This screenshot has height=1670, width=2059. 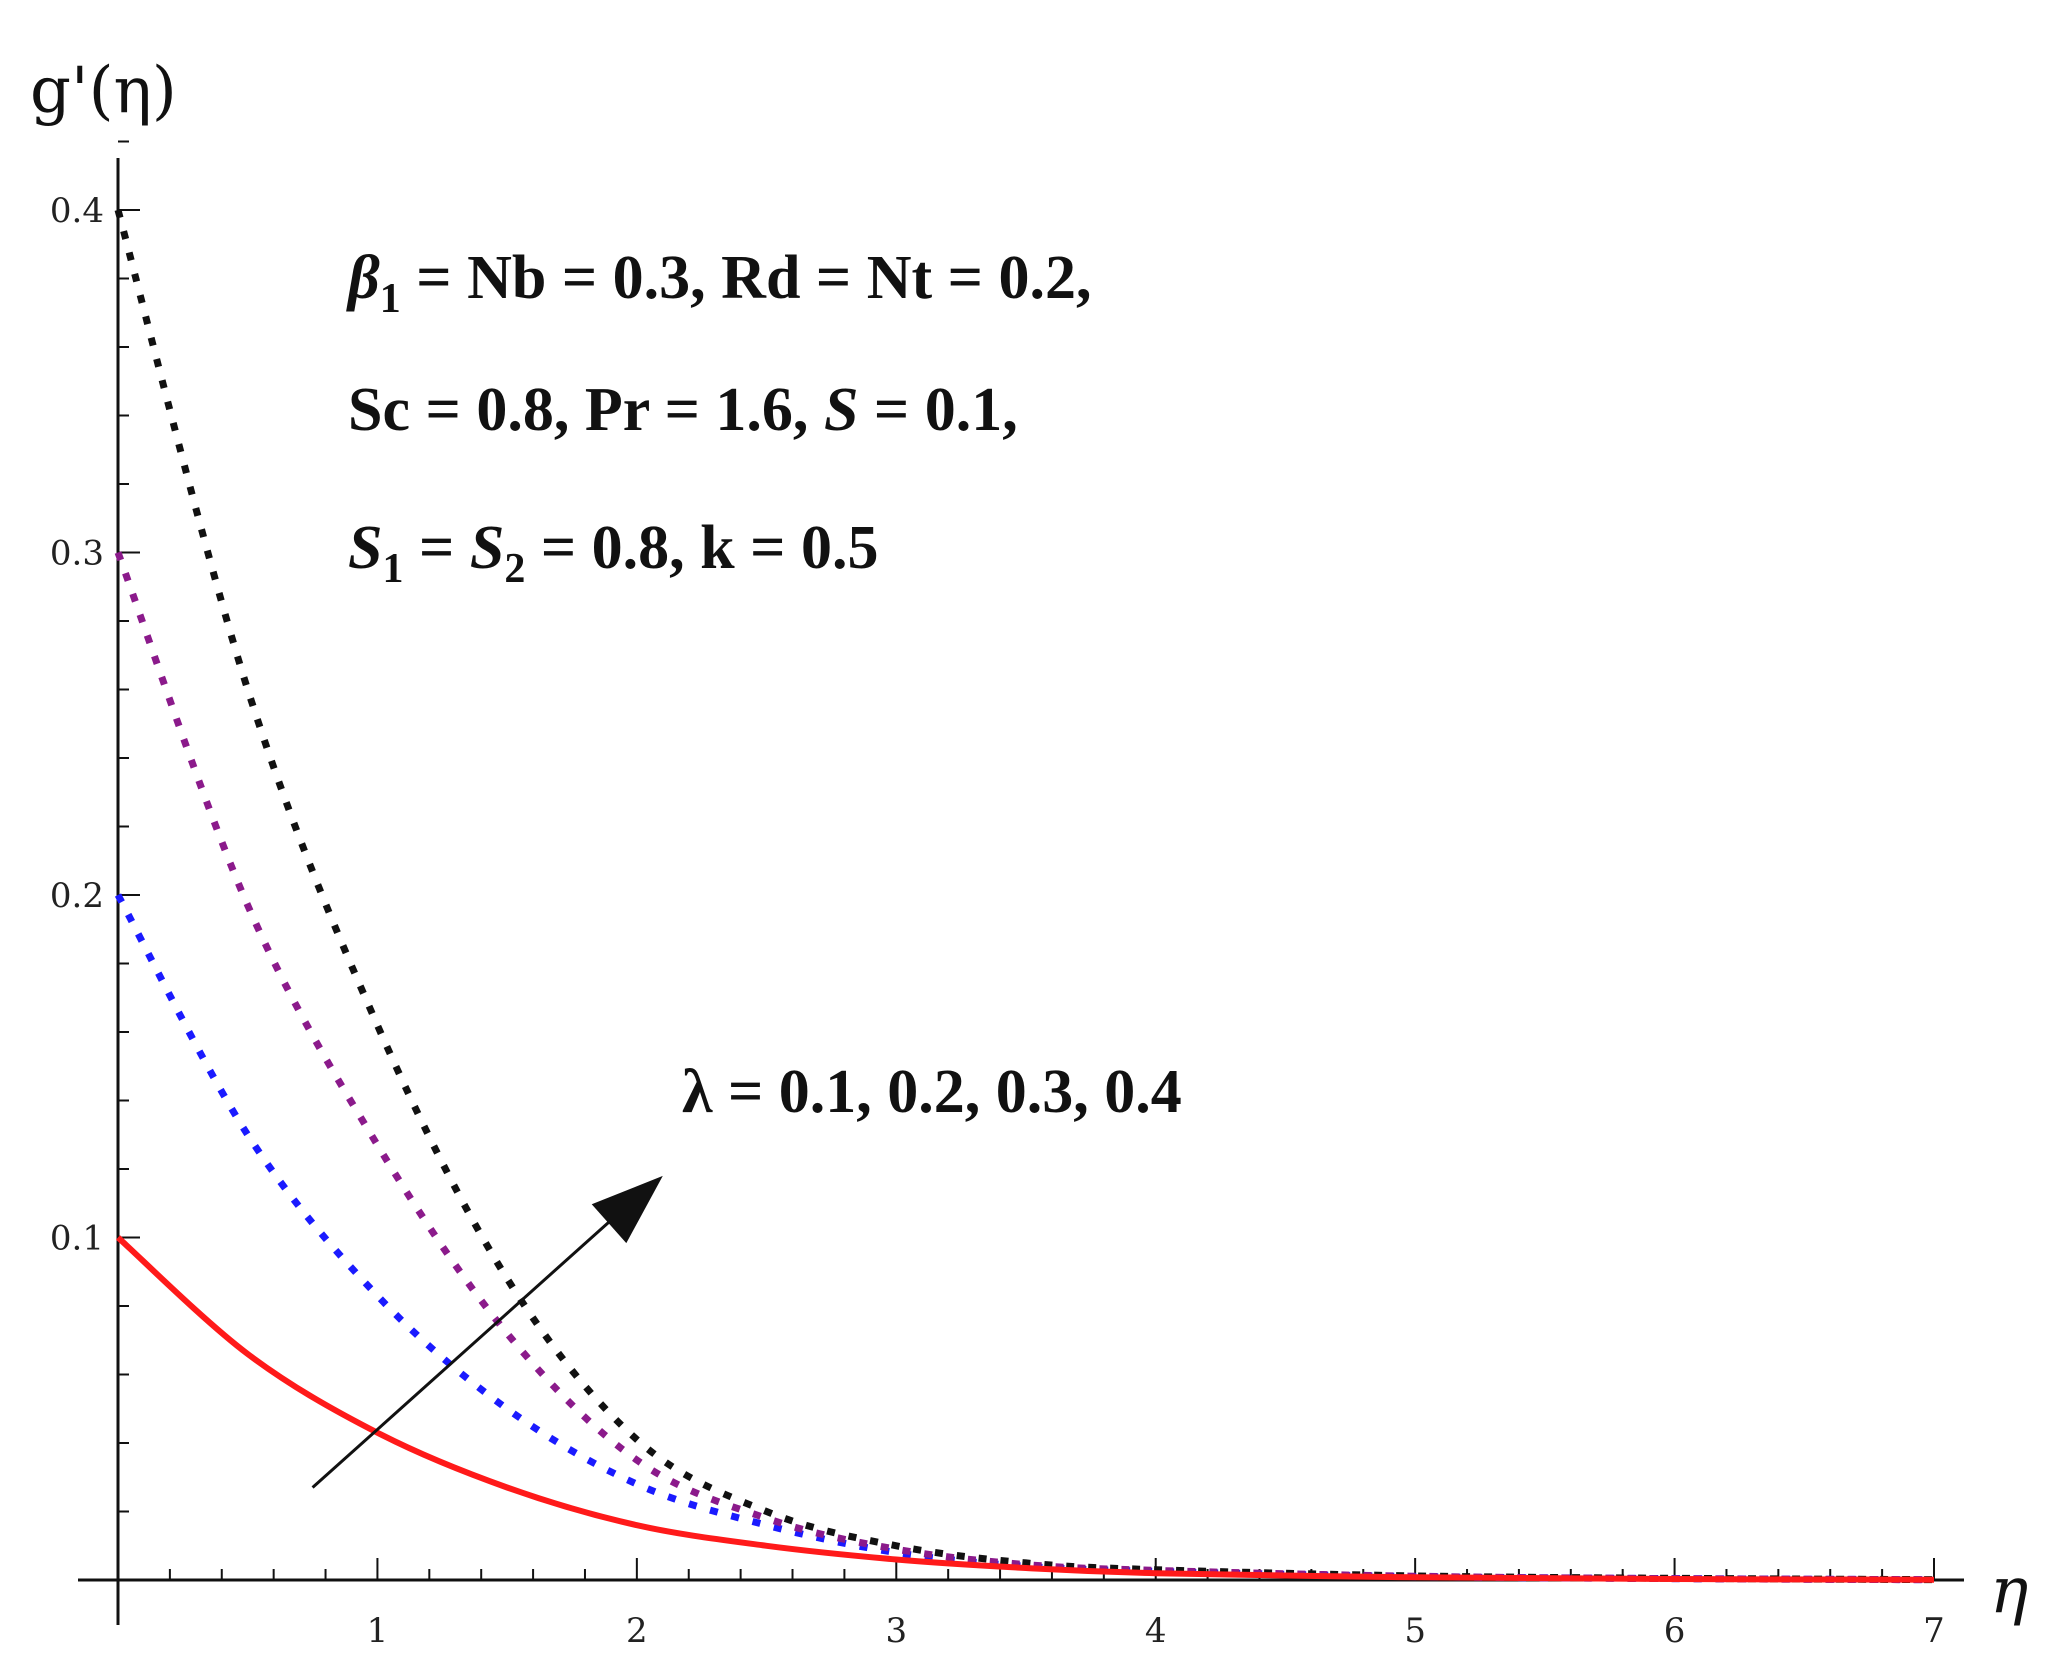 I want to click on params-line-2: Sc = 0.8, Pr = 1.6, S = 0.1,, so click(x=683, y=410).